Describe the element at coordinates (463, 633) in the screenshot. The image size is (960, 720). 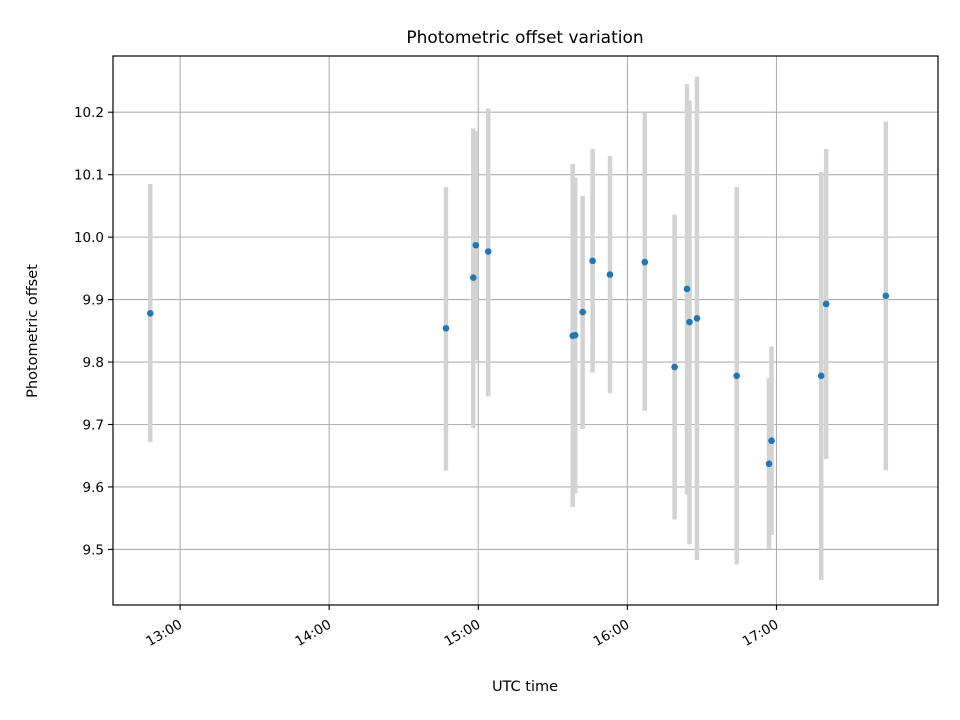
I see `x-tick-label: 15:00` at that location.